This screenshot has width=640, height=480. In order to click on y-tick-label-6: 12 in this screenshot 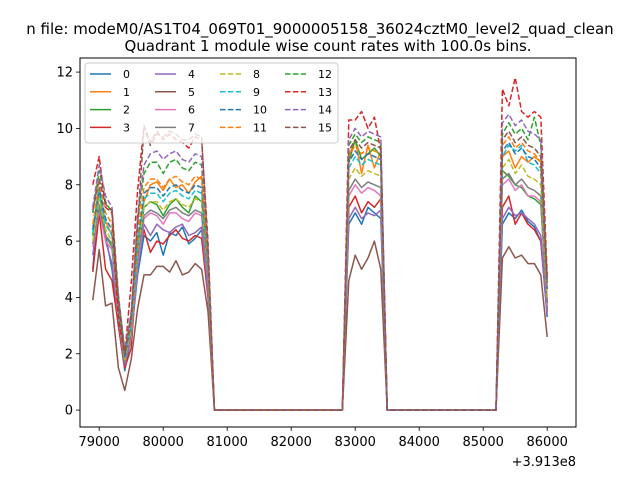, I will do `click(64, 73)`.